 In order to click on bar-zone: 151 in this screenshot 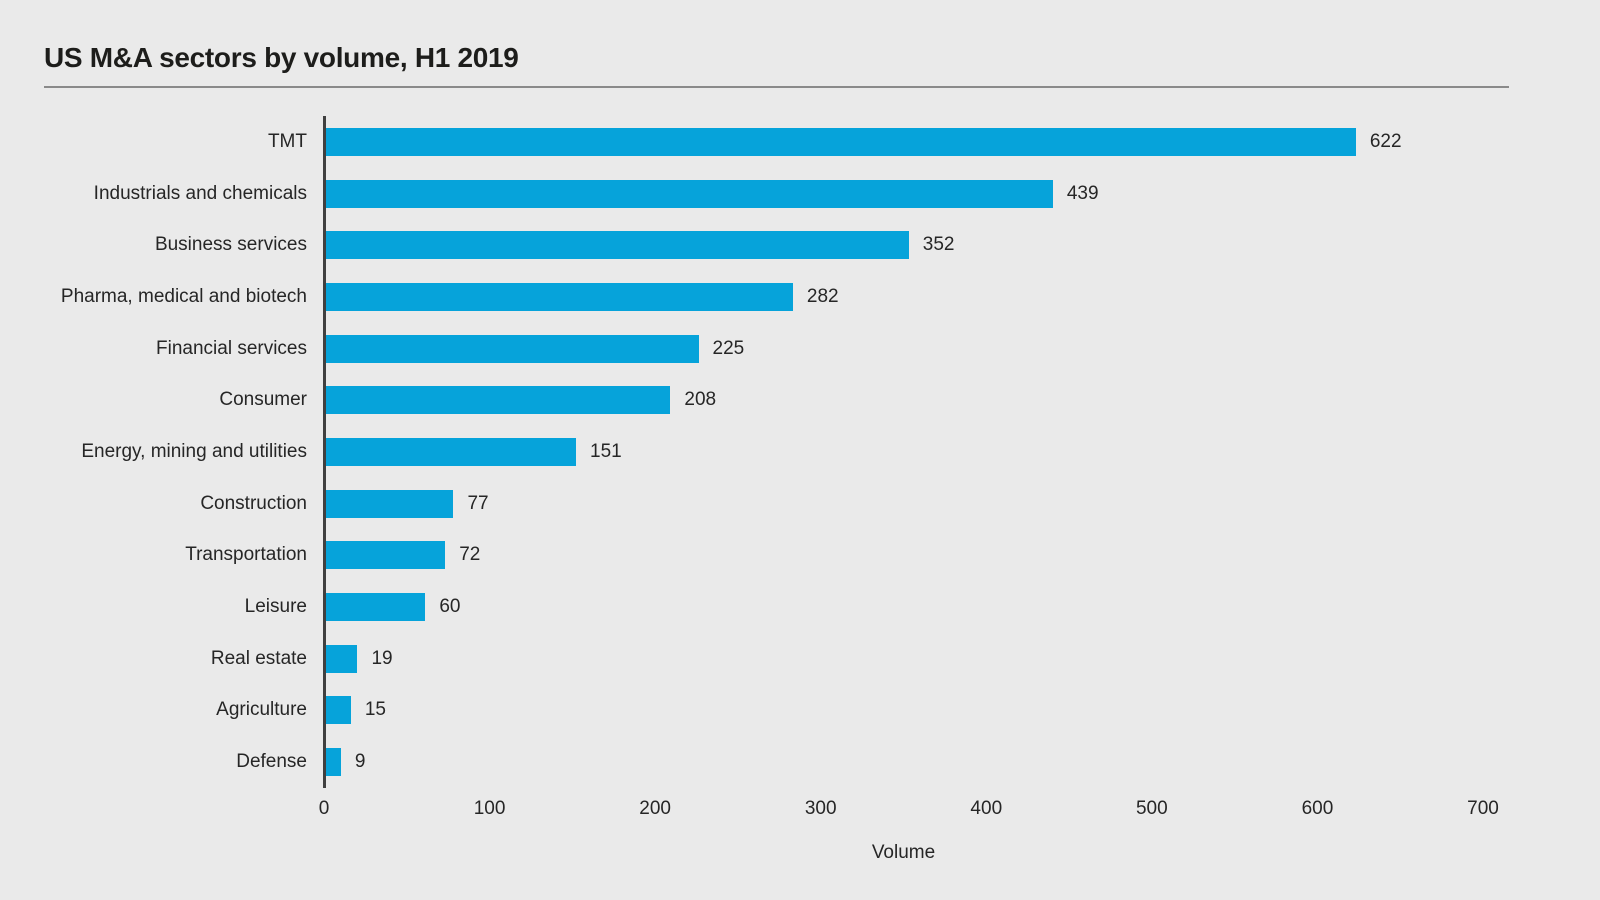, I will do `click(963, 452)`.